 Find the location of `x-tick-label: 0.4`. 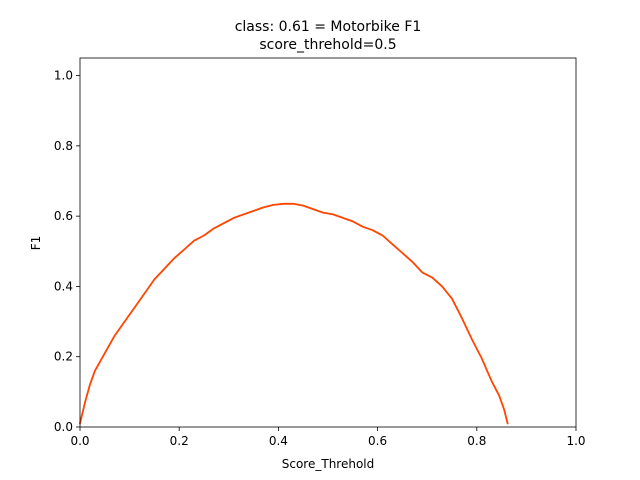

x-tick-label: 0.4 is located at coordinates (278, 441).